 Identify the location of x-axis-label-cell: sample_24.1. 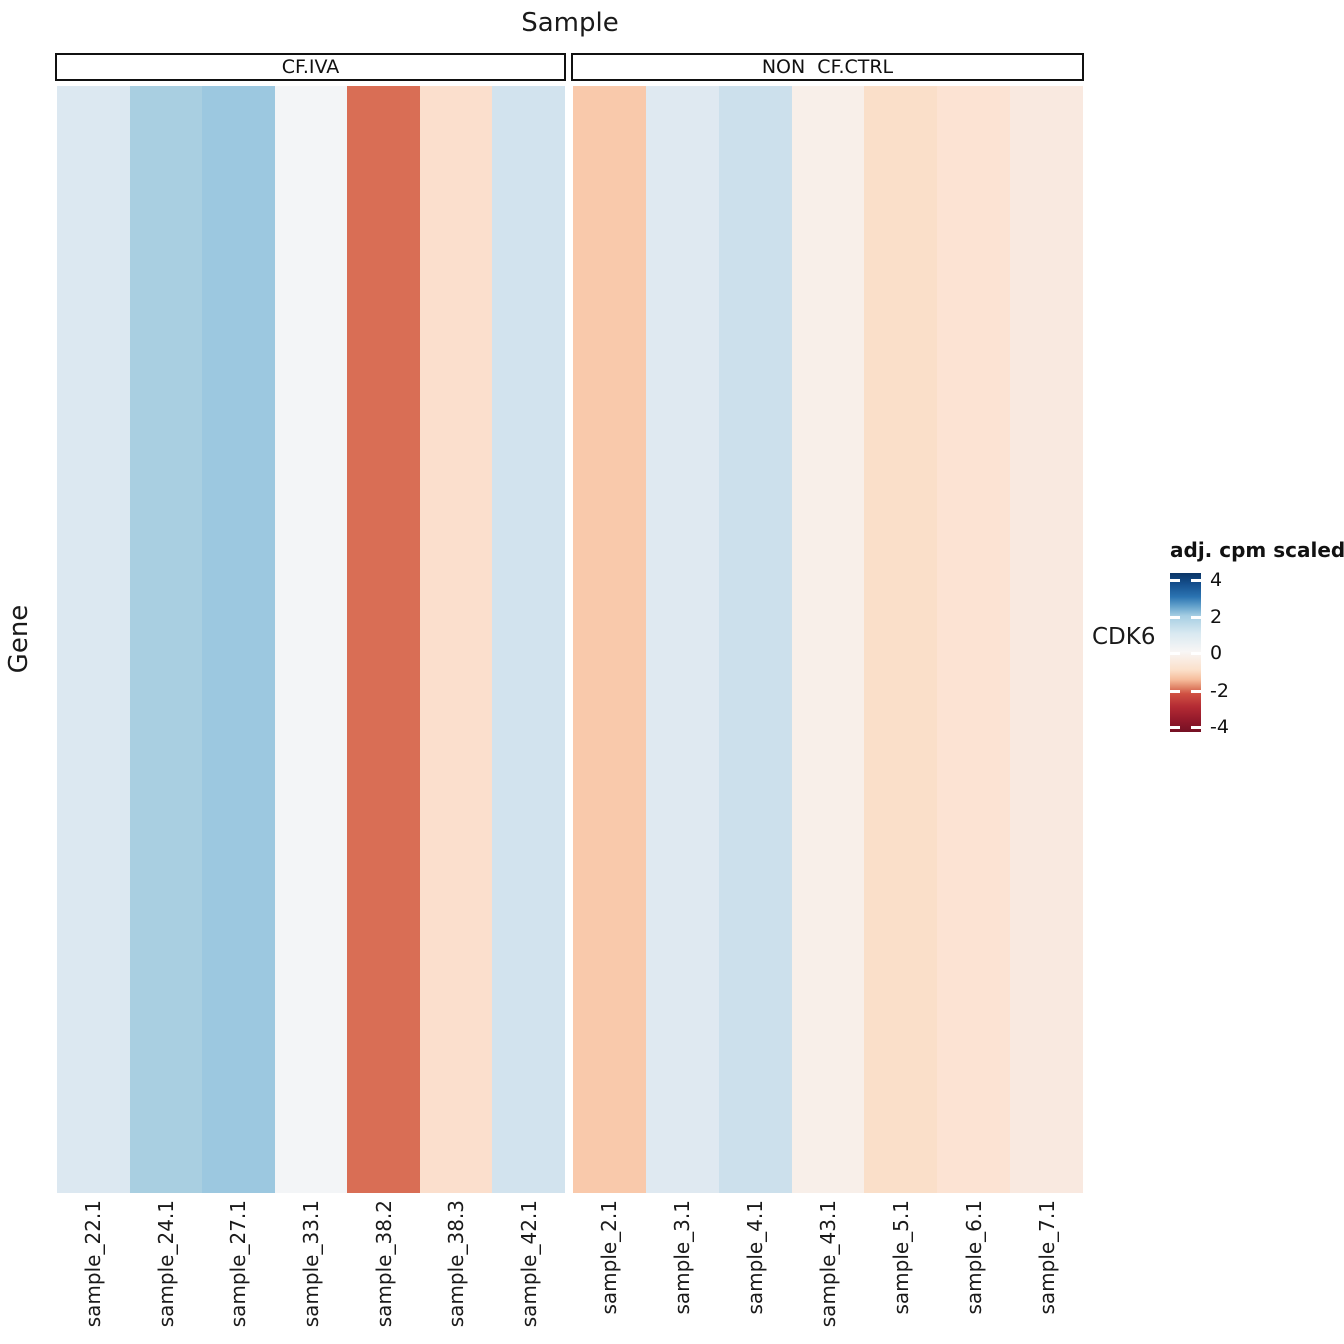
(166, 1270).